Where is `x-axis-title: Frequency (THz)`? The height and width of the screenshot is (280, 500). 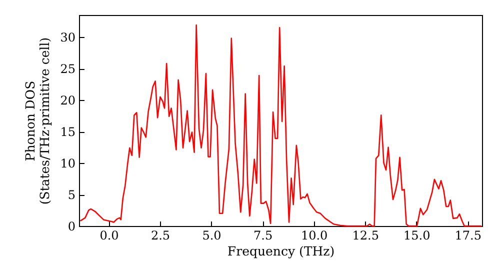
x-axis-title: Frequency (THz) is located at coordinates (281, 251).